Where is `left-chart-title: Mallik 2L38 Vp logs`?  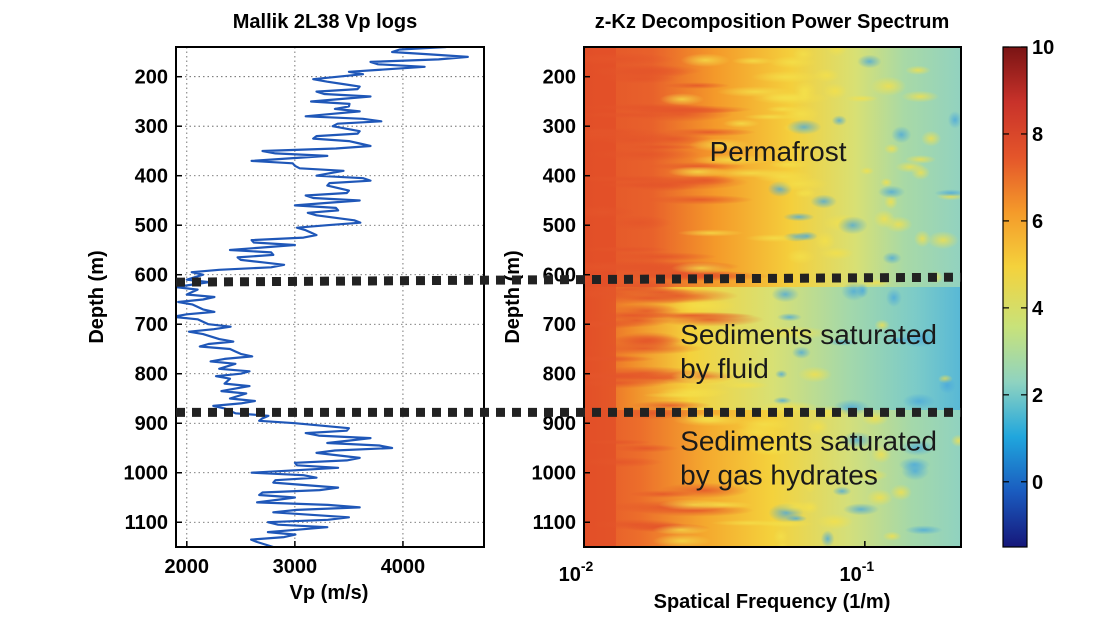 left-chart-title: Mallik 2L38 Vp logs is located at coordinates (325, 22).